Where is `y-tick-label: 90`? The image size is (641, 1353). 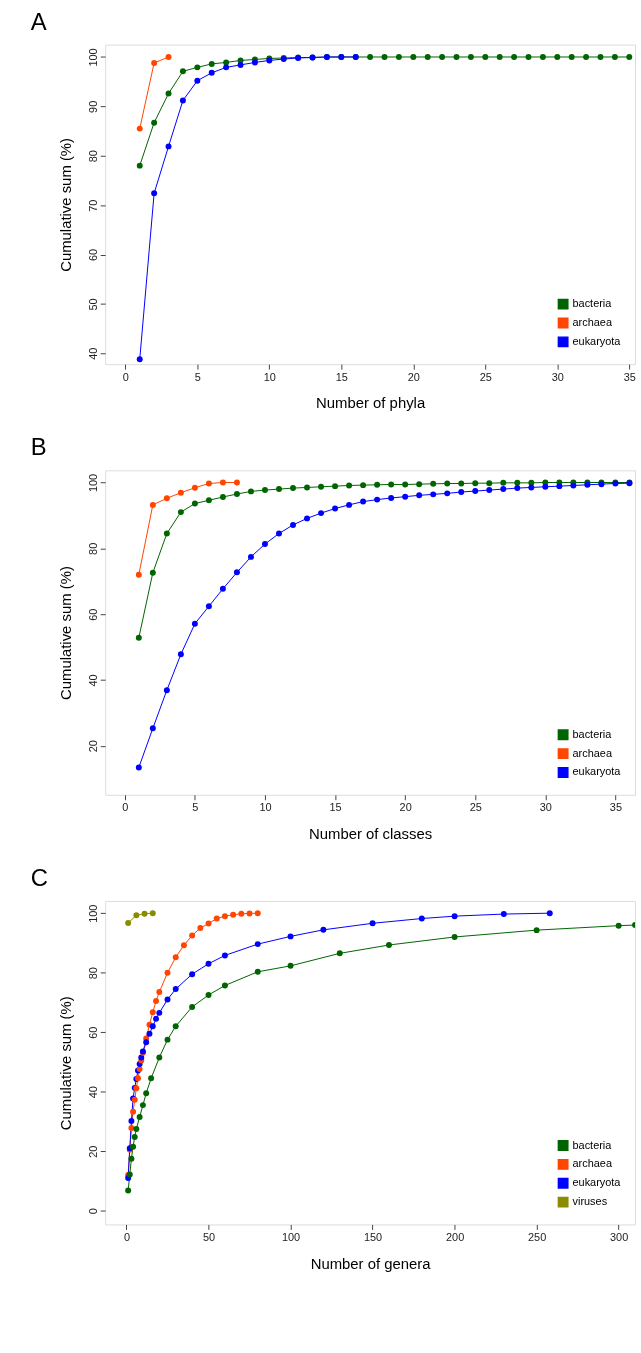 y-tick-label: 90 is located at coordinates (92, 106).